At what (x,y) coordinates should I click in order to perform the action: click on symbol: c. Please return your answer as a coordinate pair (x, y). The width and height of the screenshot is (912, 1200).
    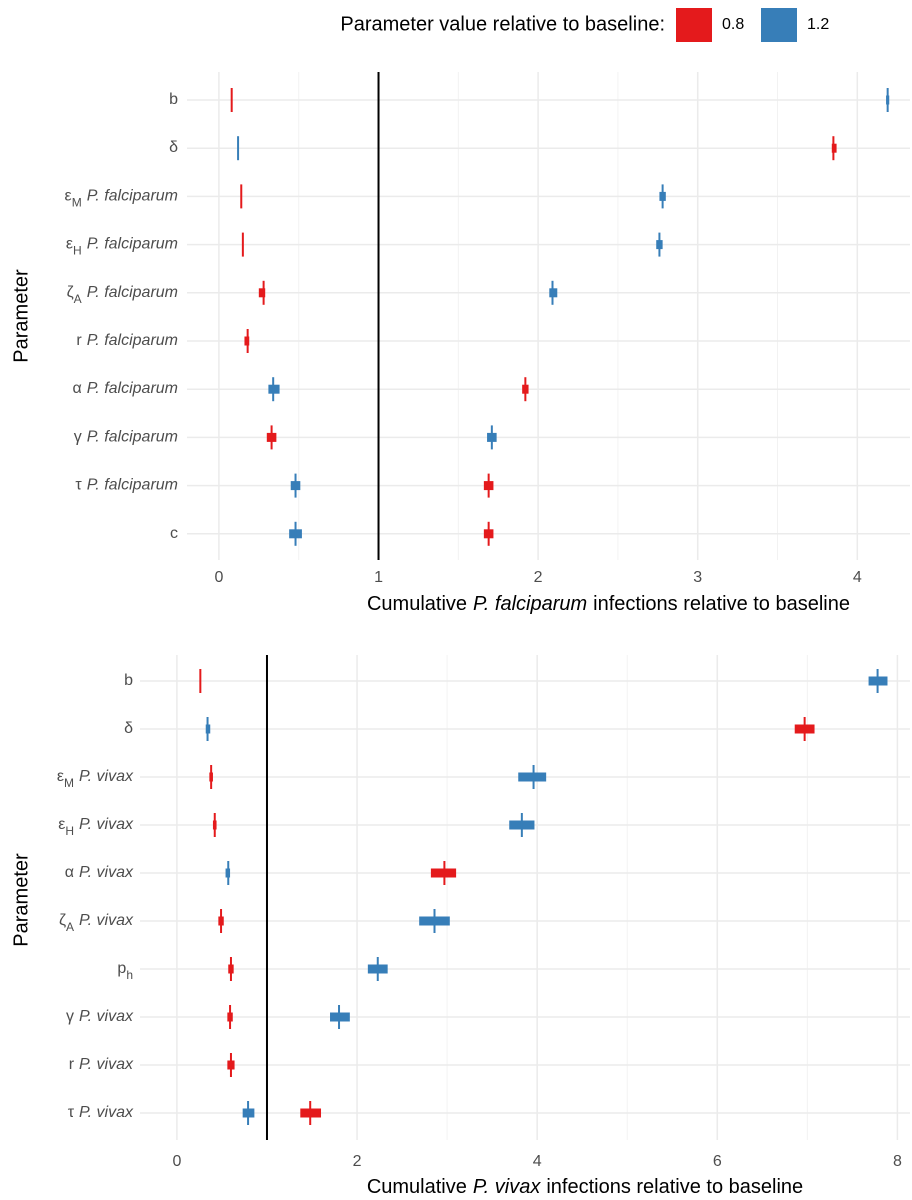
    Looking at the image, I should click on (174, 533).